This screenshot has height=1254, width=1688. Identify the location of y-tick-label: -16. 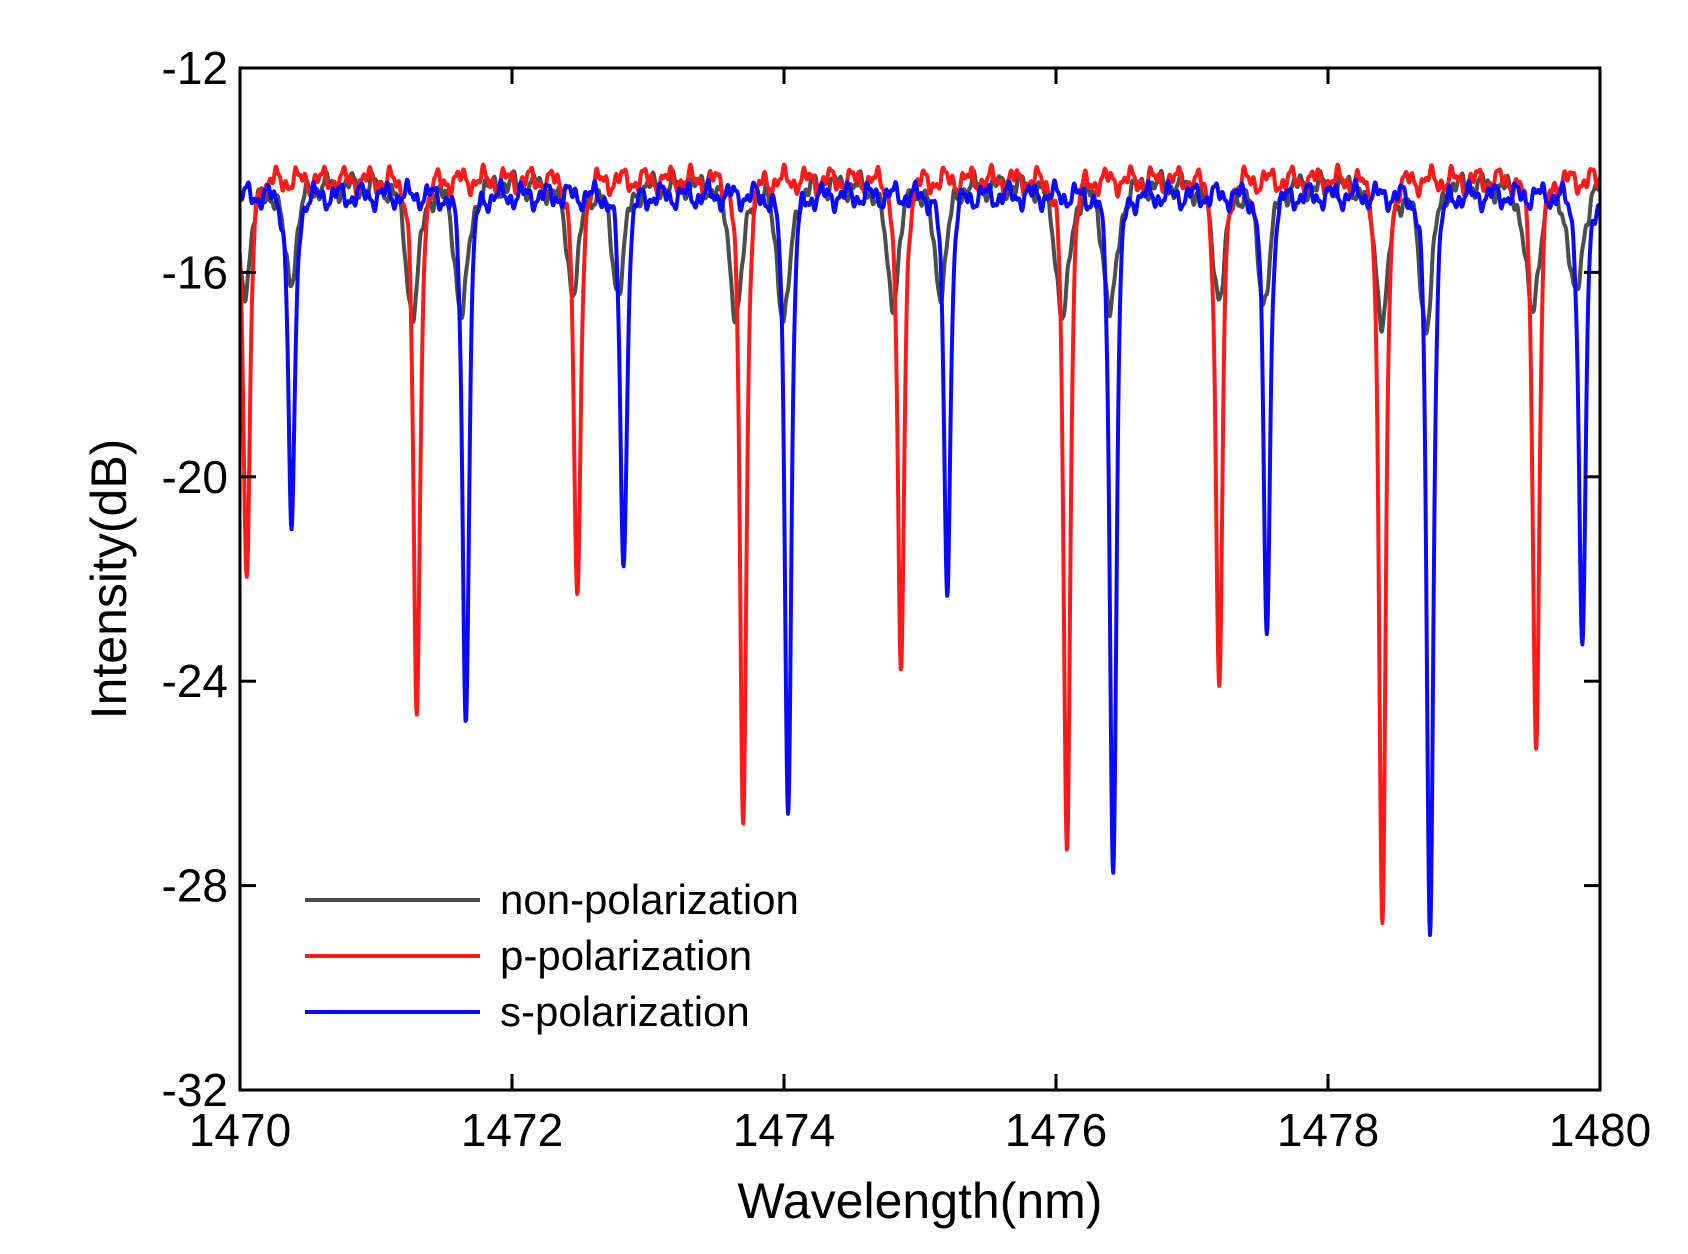
(195, 272).